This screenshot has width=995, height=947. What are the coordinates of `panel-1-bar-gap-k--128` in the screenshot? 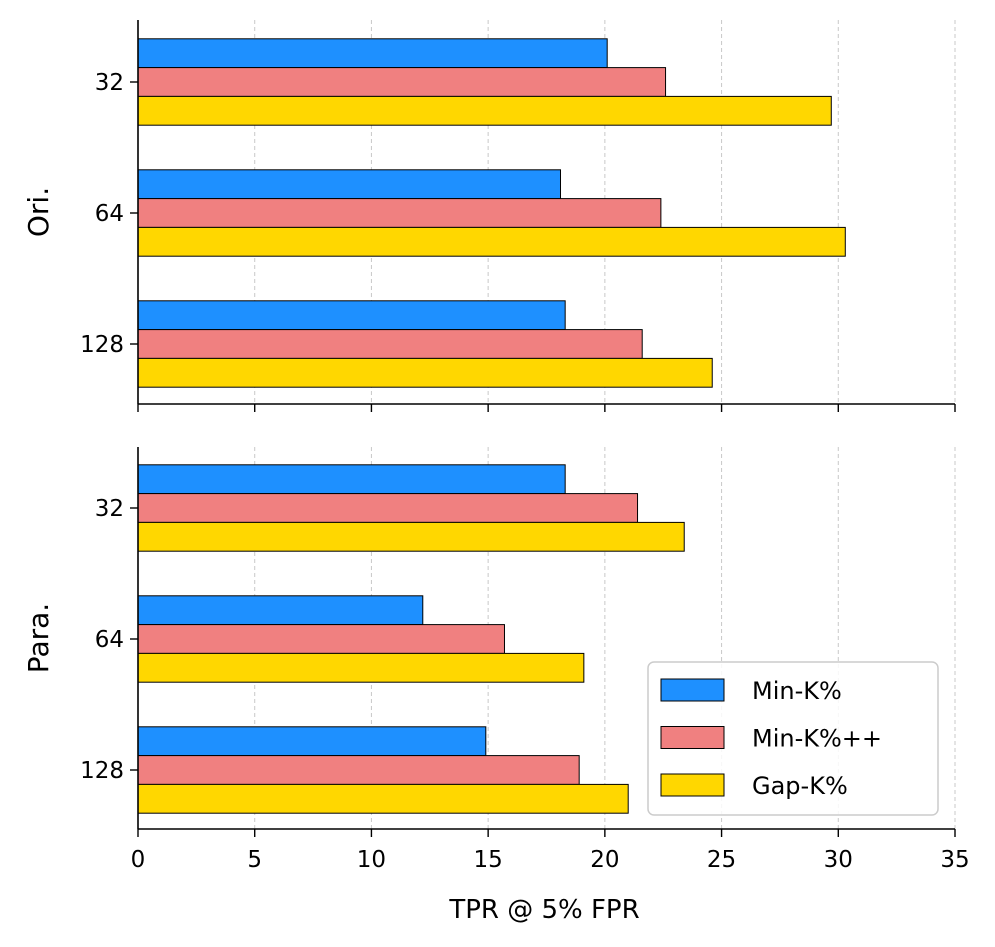 It's located at (425, 372).